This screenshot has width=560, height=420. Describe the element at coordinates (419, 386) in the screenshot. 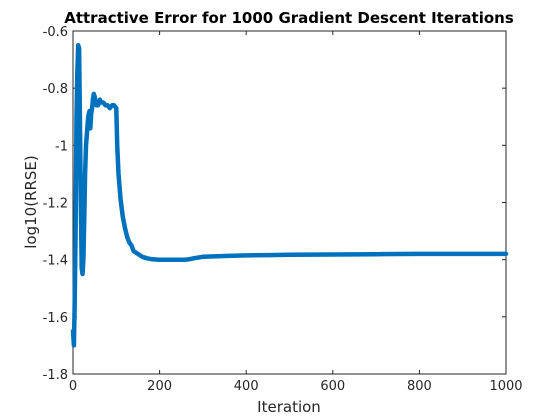

I see `x-tick-label: 800` at that location.